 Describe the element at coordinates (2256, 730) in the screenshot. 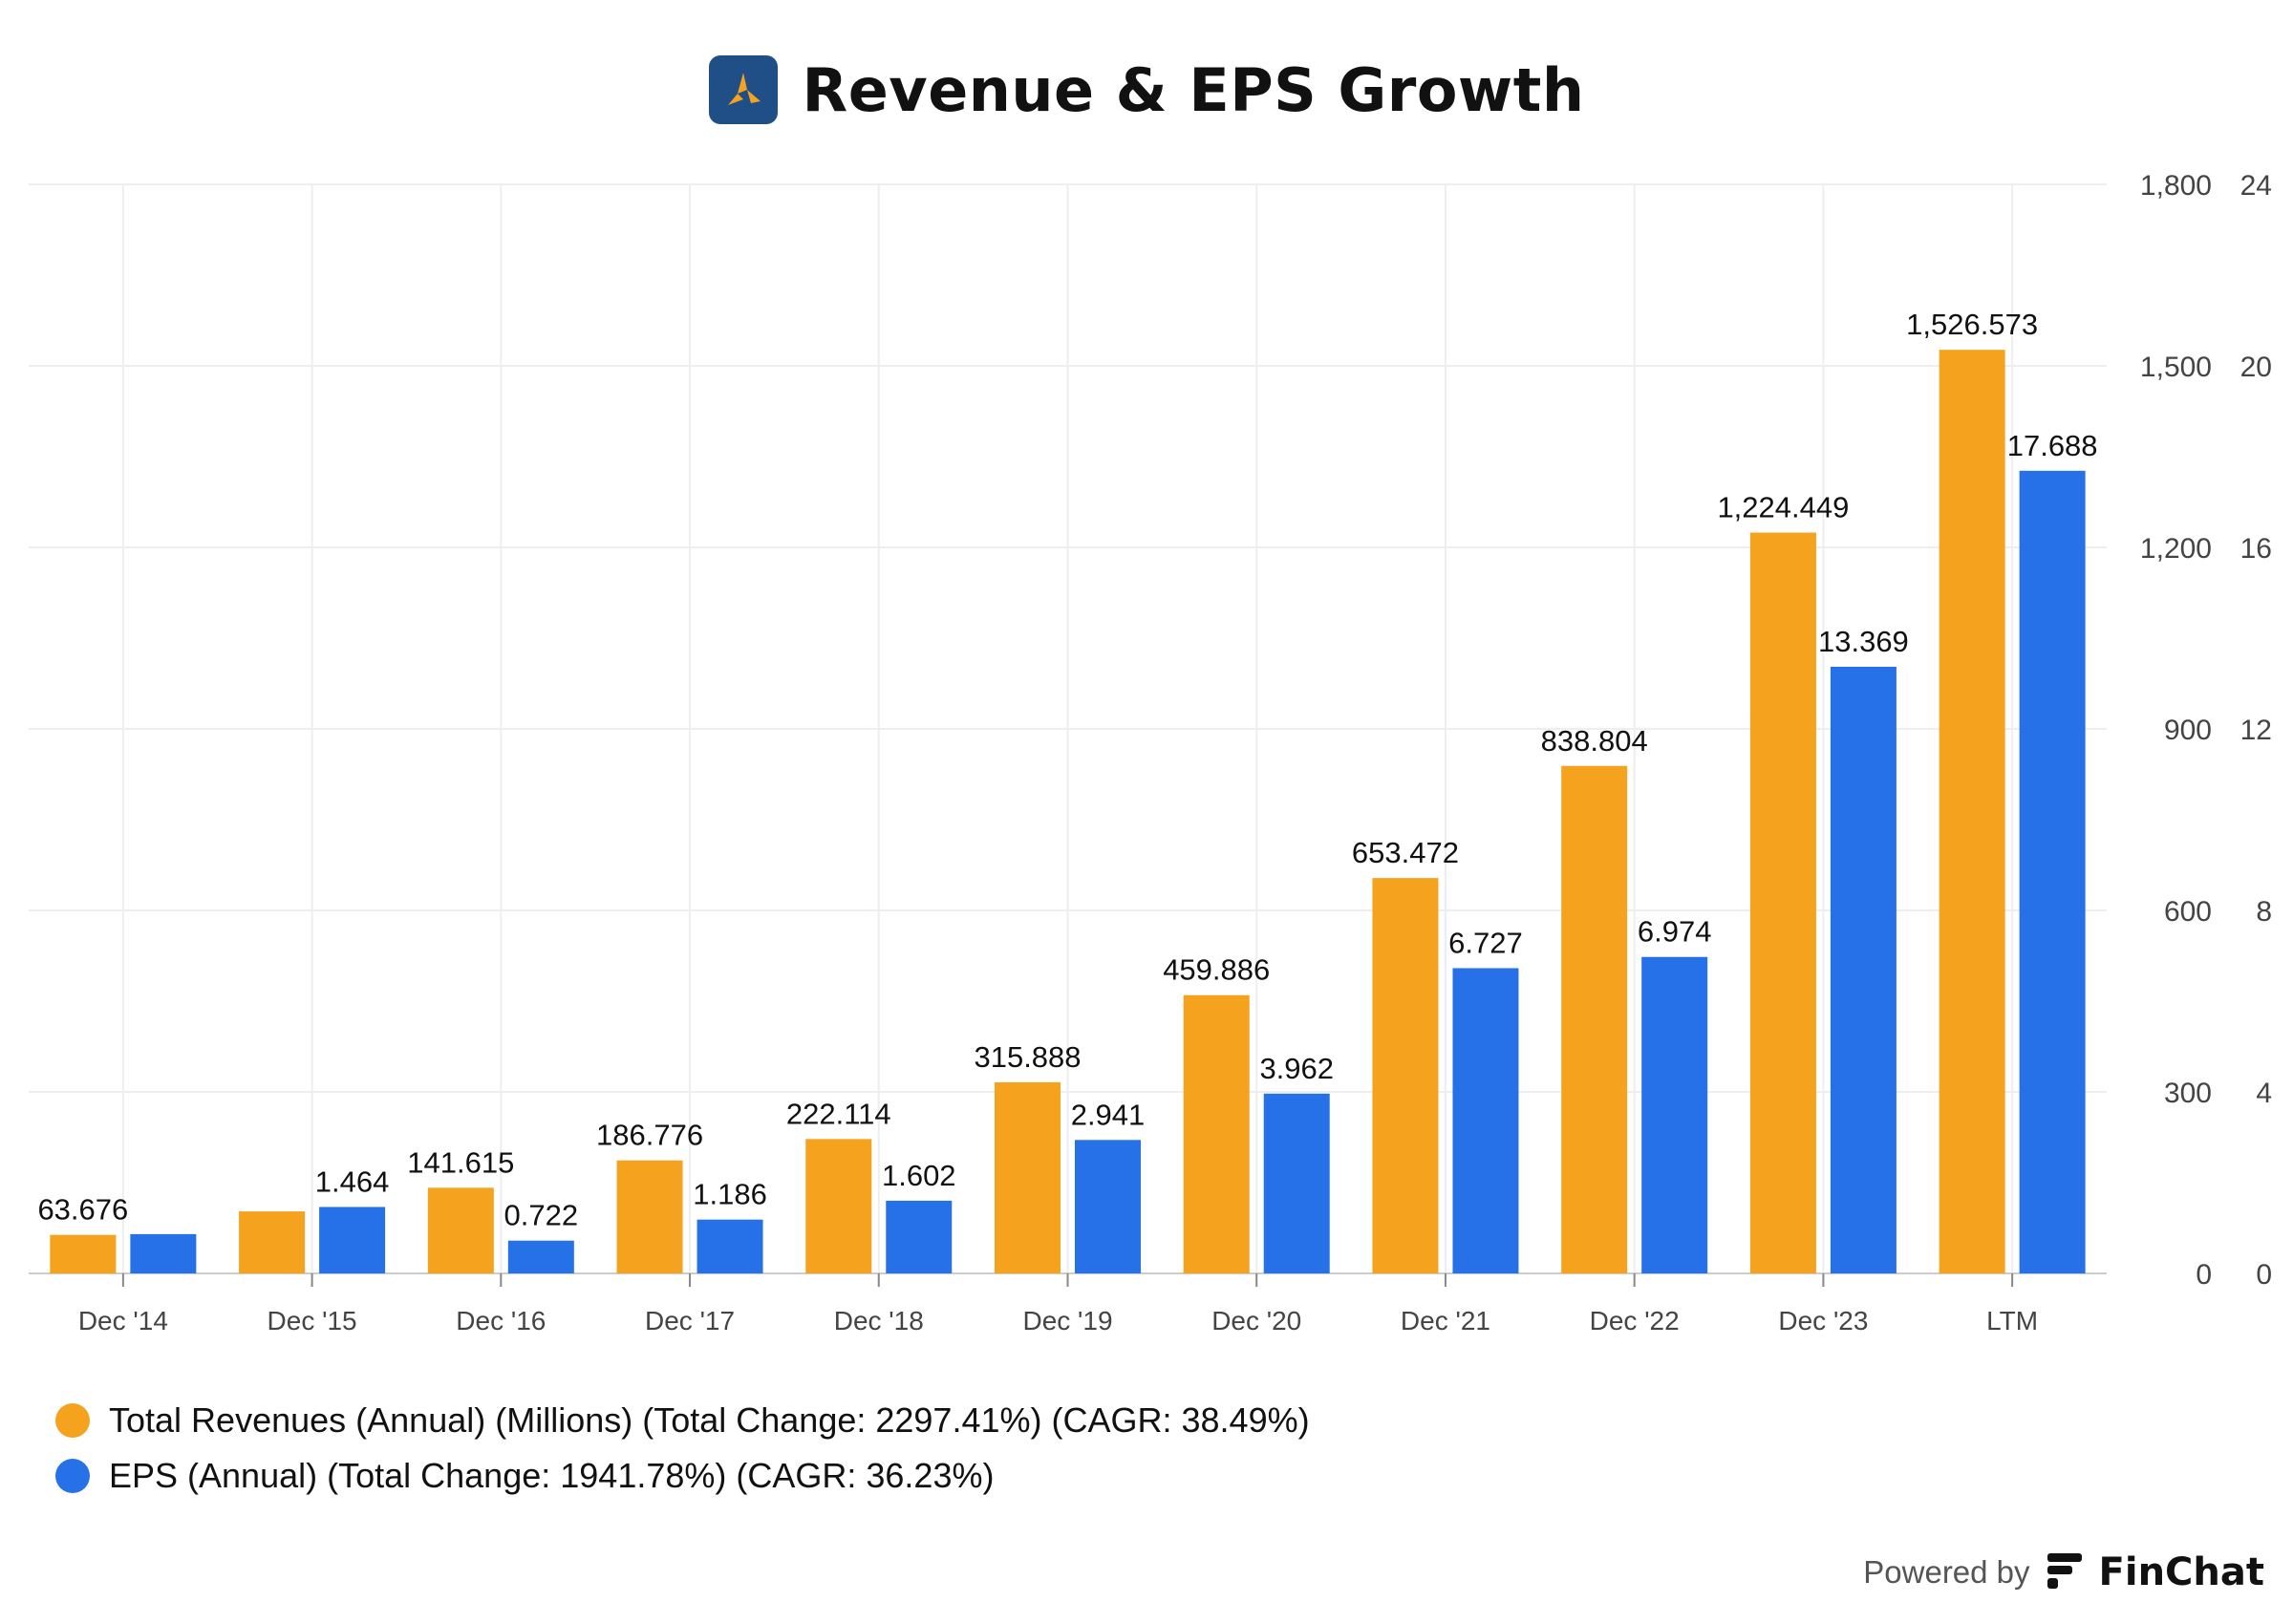

I see `y-right-tick-label: 12` at that location.